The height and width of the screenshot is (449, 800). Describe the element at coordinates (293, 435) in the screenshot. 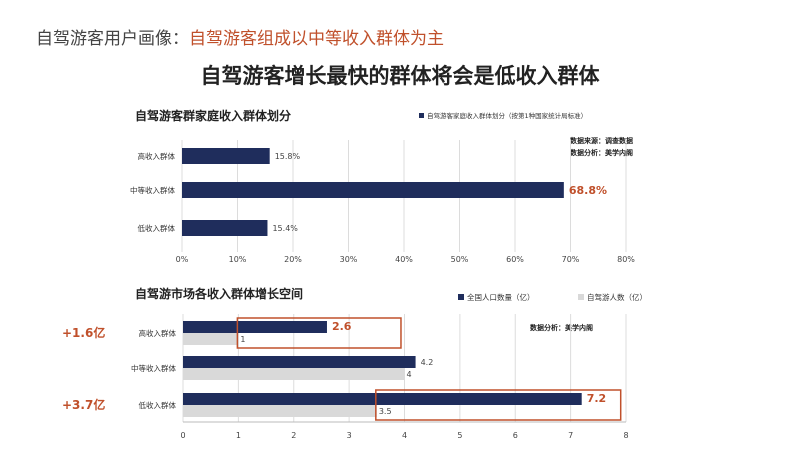

I see `chart2-tick-label: 2` at that location.